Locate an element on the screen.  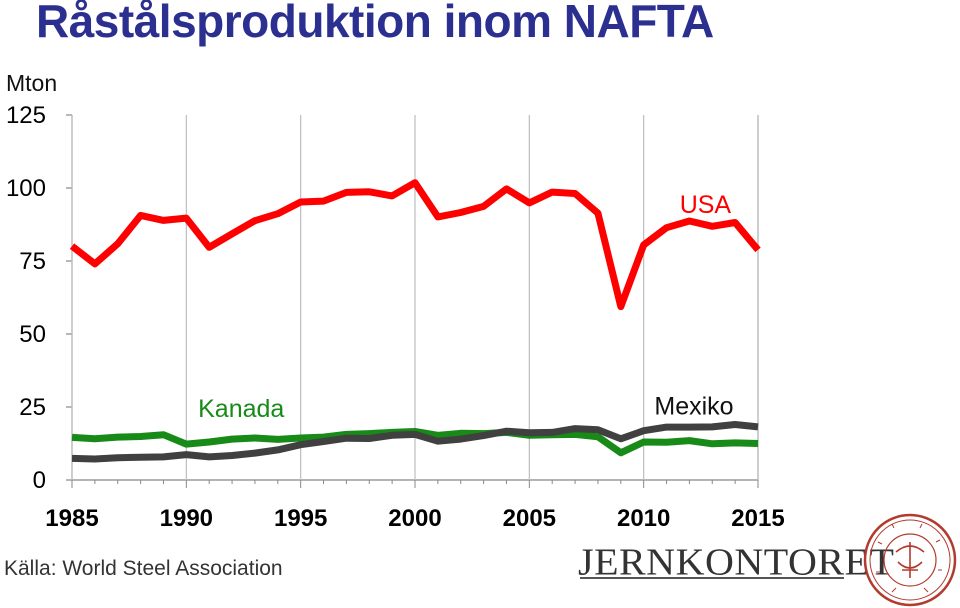
x-tick-label: 1995 is located at coordinates (300, 518).